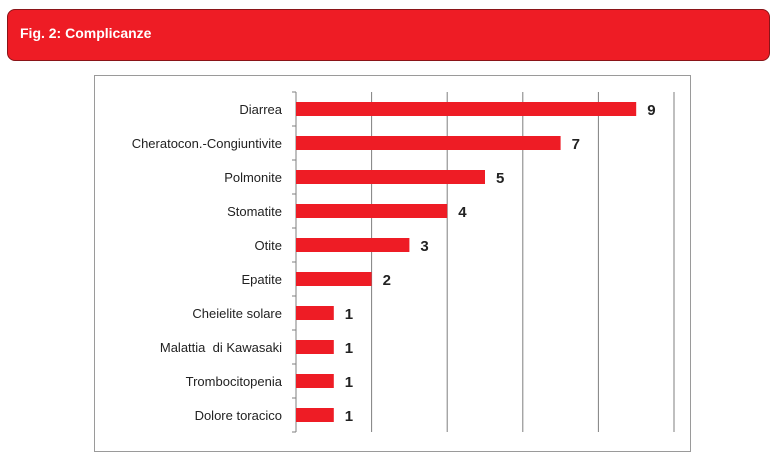 The image size is (779, 463). Describe the element at coordinates (238, 415) in the screenshot. I see `category-label: Dolore toracico` at that location.